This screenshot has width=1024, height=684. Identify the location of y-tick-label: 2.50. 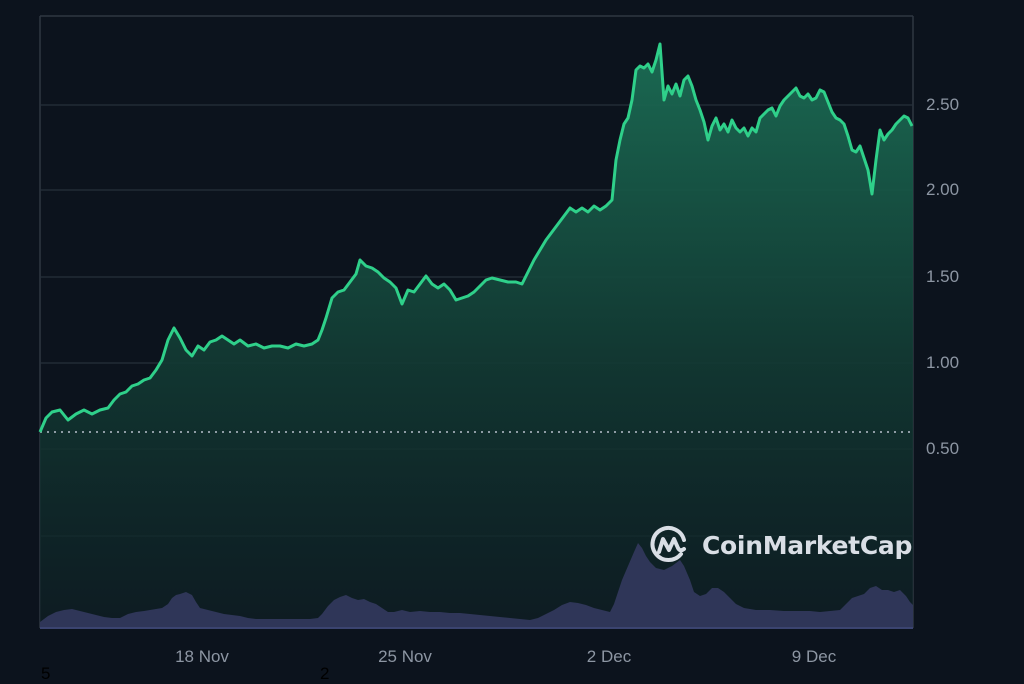
(943, 104).